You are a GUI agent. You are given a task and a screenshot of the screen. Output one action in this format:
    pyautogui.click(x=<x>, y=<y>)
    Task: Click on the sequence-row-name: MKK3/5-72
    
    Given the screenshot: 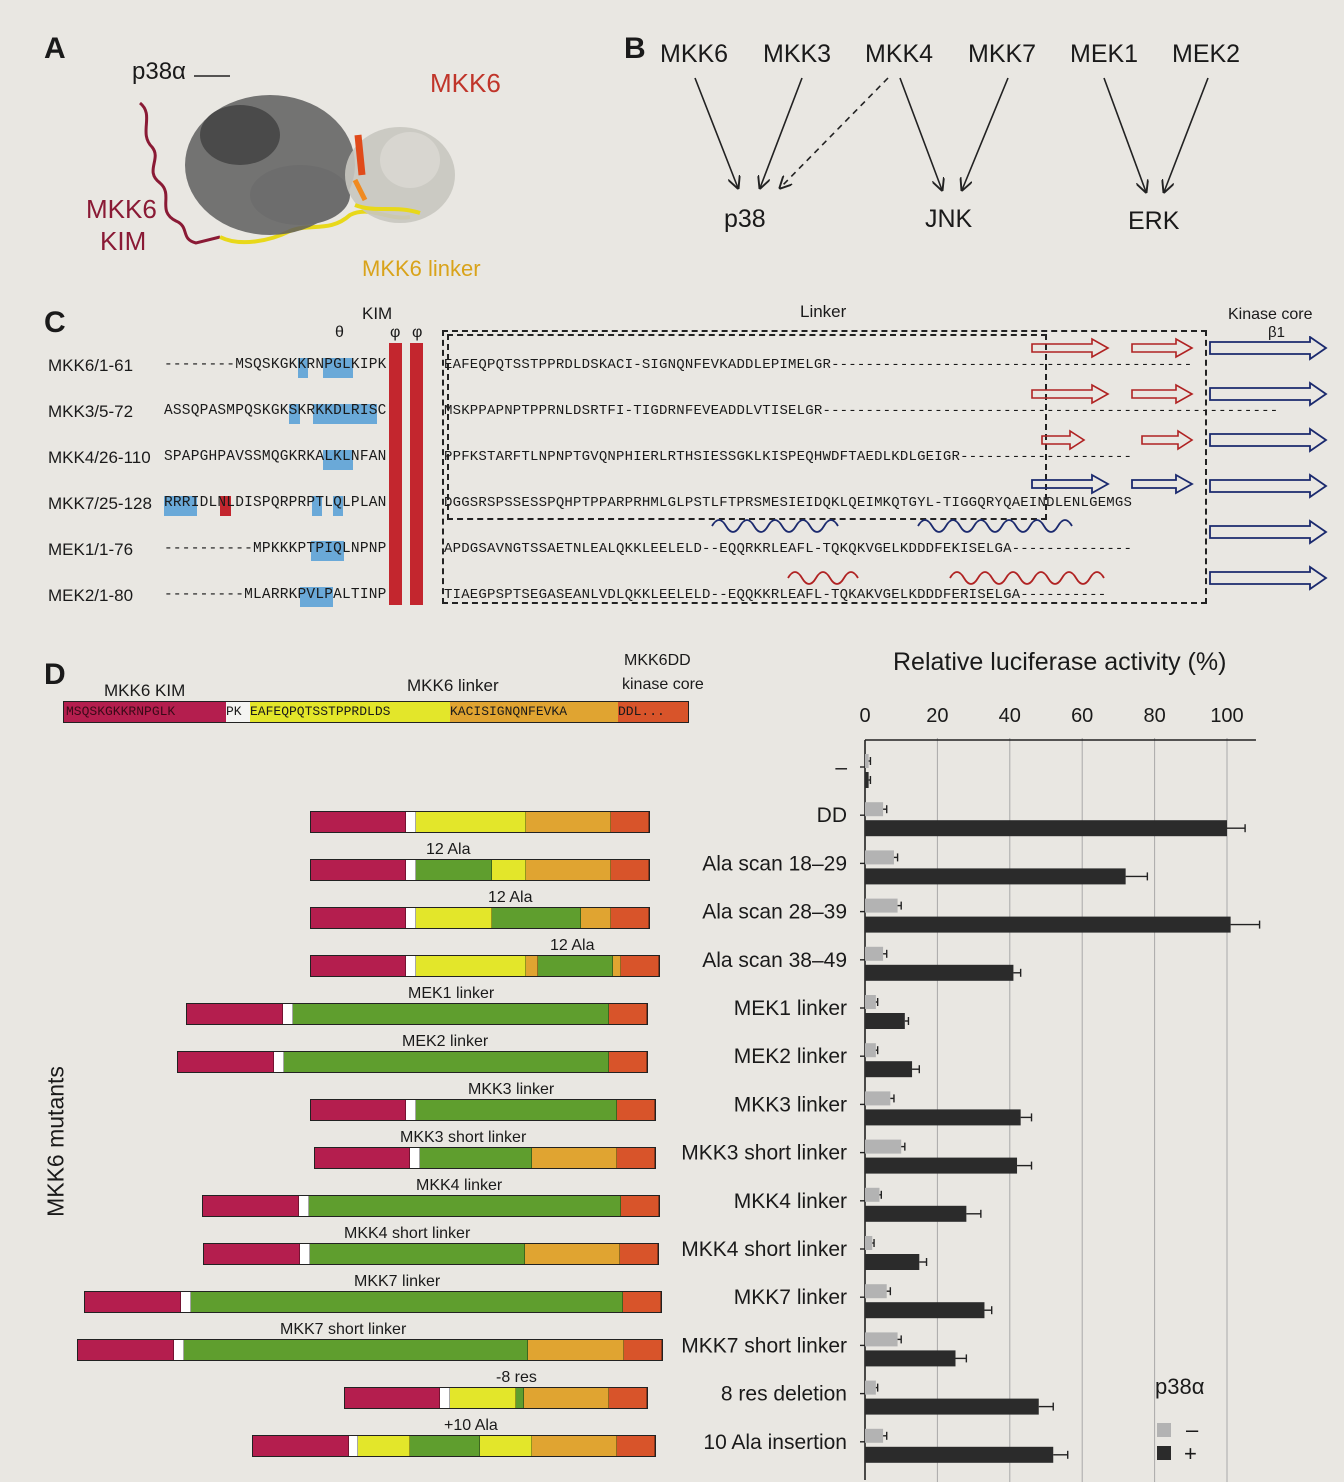 What is the action you would take?
    pyautogui.click(x=91, y=411)
    